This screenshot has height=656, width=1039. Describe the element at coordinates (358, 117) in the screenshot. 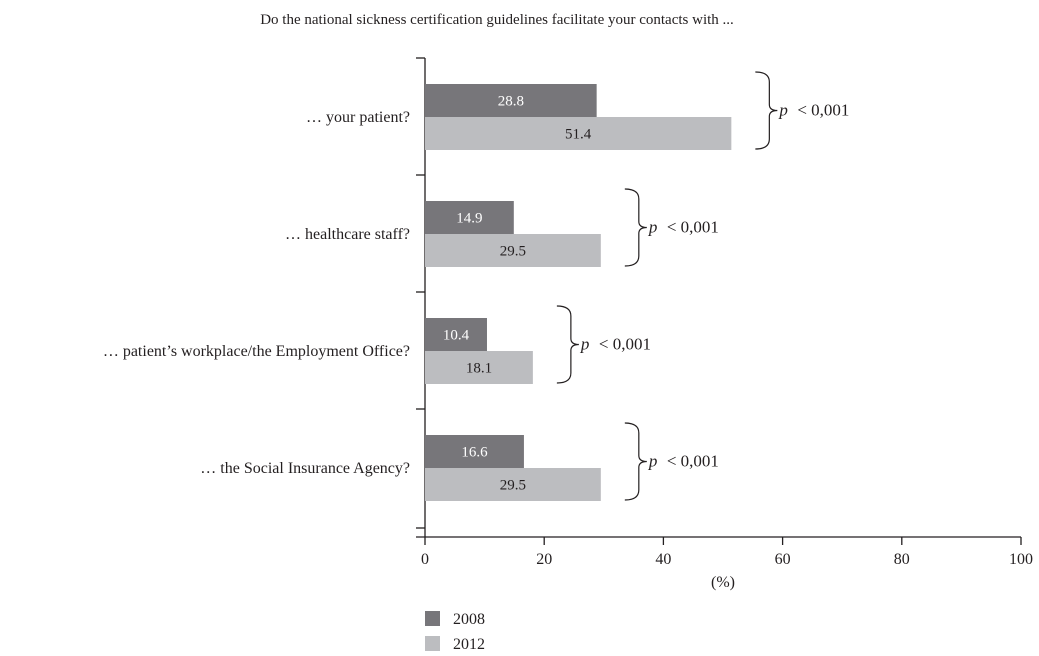

I see `category-label: … your patient?` at that location.